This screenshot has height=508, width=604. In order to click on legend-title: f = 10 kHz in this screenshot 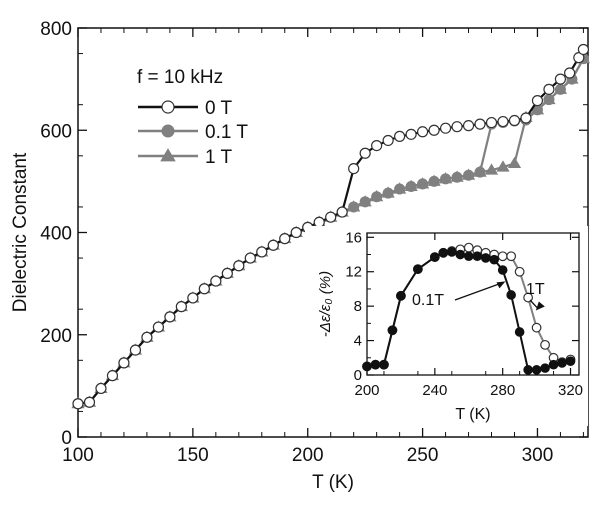, I will do `click(180, 77)`.